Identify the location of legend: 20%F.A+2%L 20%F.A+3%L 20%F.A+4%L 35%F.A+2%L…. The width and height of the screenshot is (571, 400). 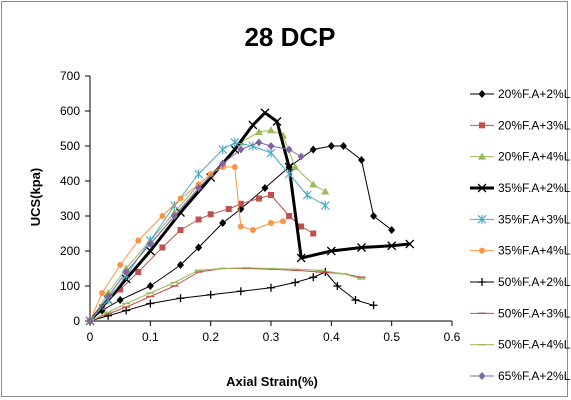
(520, 235).